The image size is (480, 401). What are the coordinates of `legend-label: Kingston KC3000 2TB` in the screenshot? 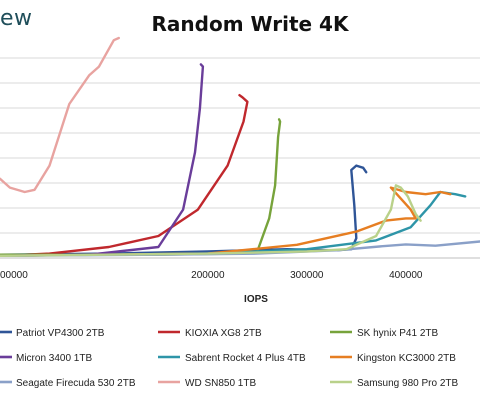 It's located at (406, 358).